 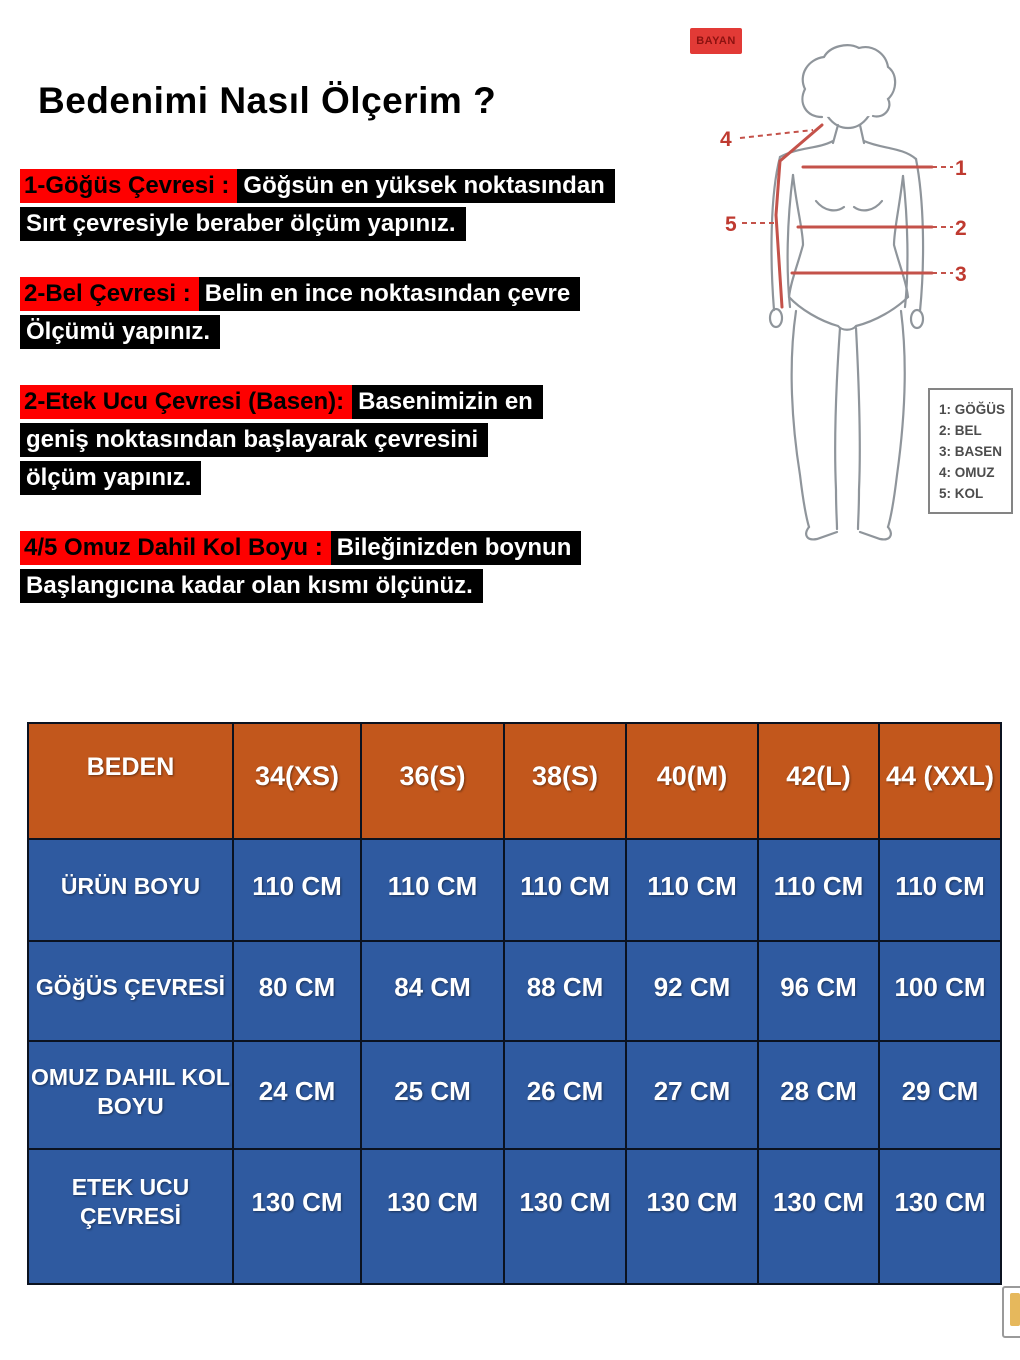 What do you see at coordinates (565, 1095) in the screenshot?
I see `value-cell: 26 CM` at bounding box center [565, 1095].